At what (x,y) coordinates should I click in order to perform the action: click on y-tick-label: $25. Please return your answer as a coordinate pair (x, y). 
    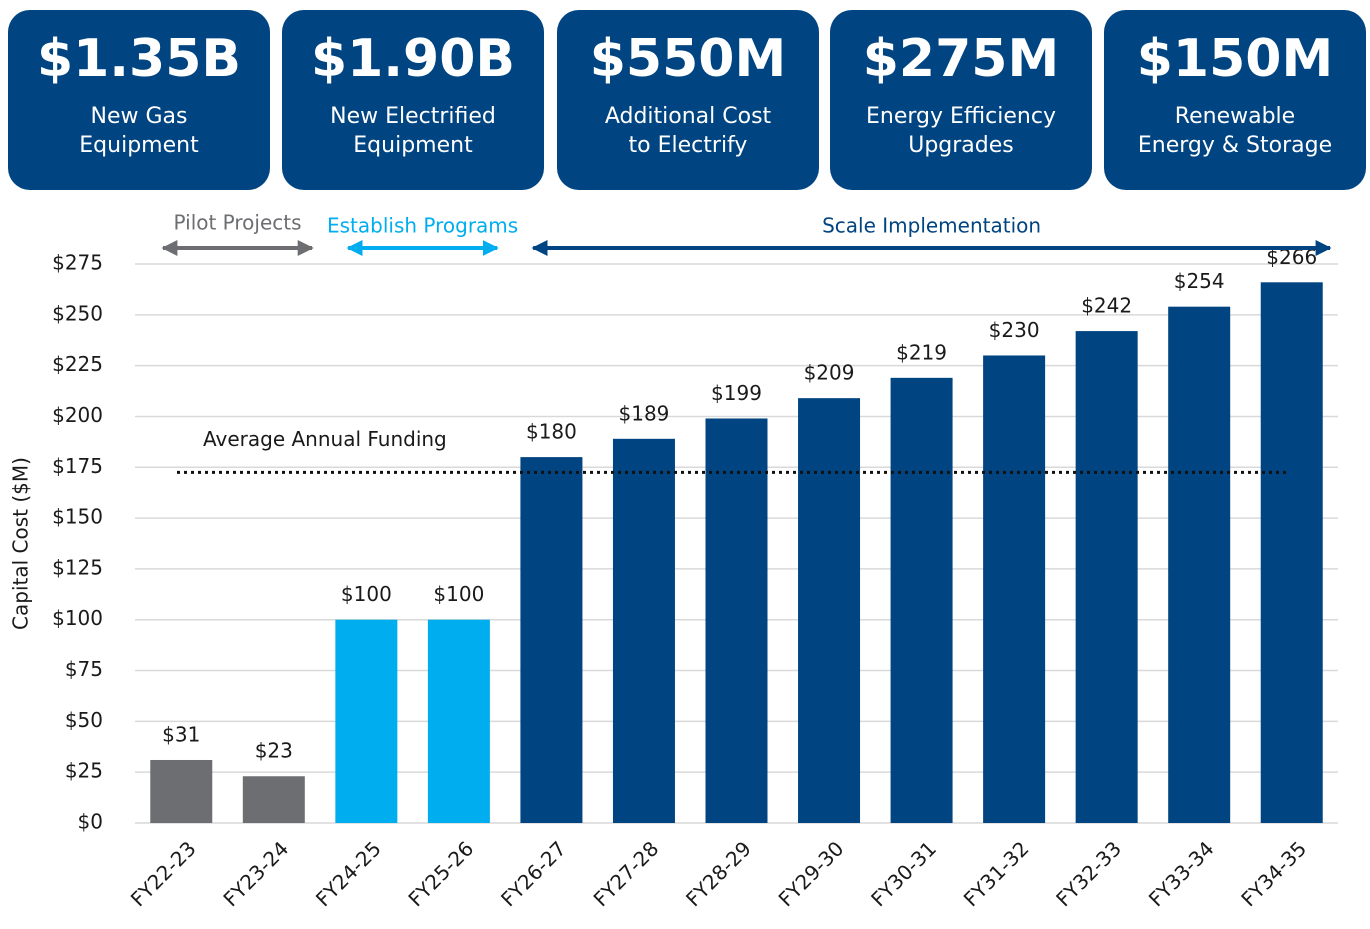
    Looking at the image, I should click on (84, 771).